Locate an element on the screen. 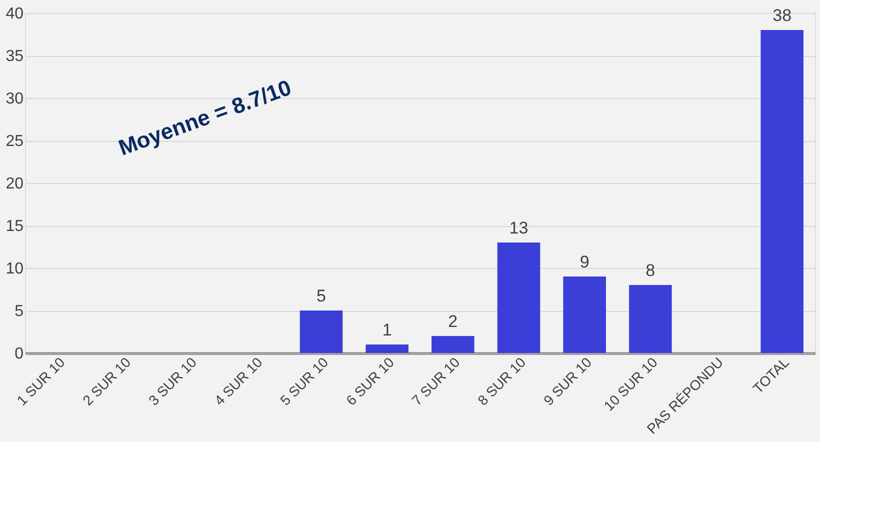 This screenshot has height=524, width=892. y-tick-label: 30 is located at coordinates (15, 99).